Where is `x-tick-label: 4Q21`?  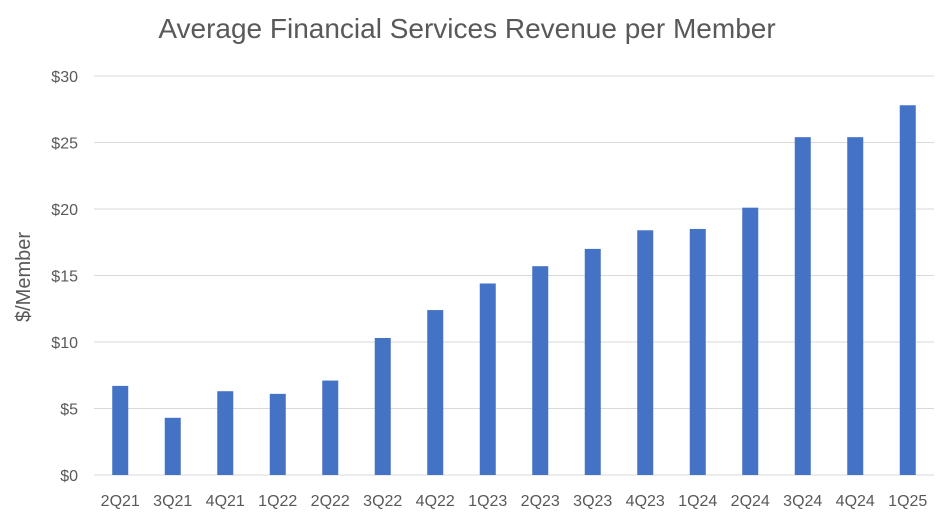
x-tick-label: 4Q21 is located at coordinates (225, 501).